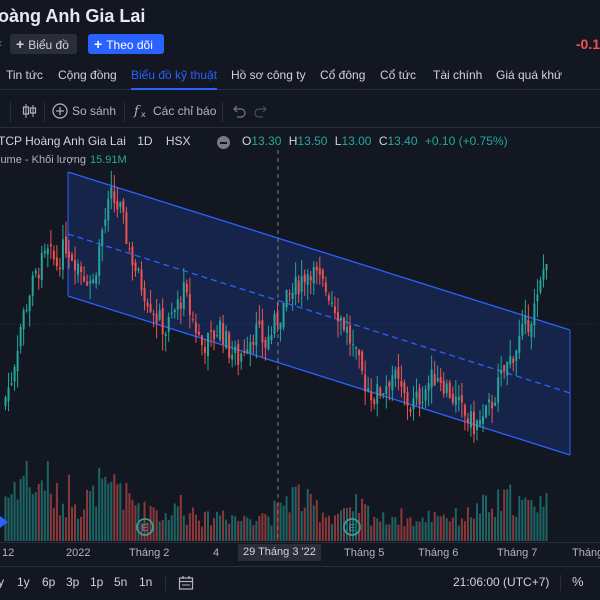 The height and width of the screenshot is (600, 600). Describe the element at coordinates (2, 582) in the screenshot. I see `range-y-button: y` at that location.